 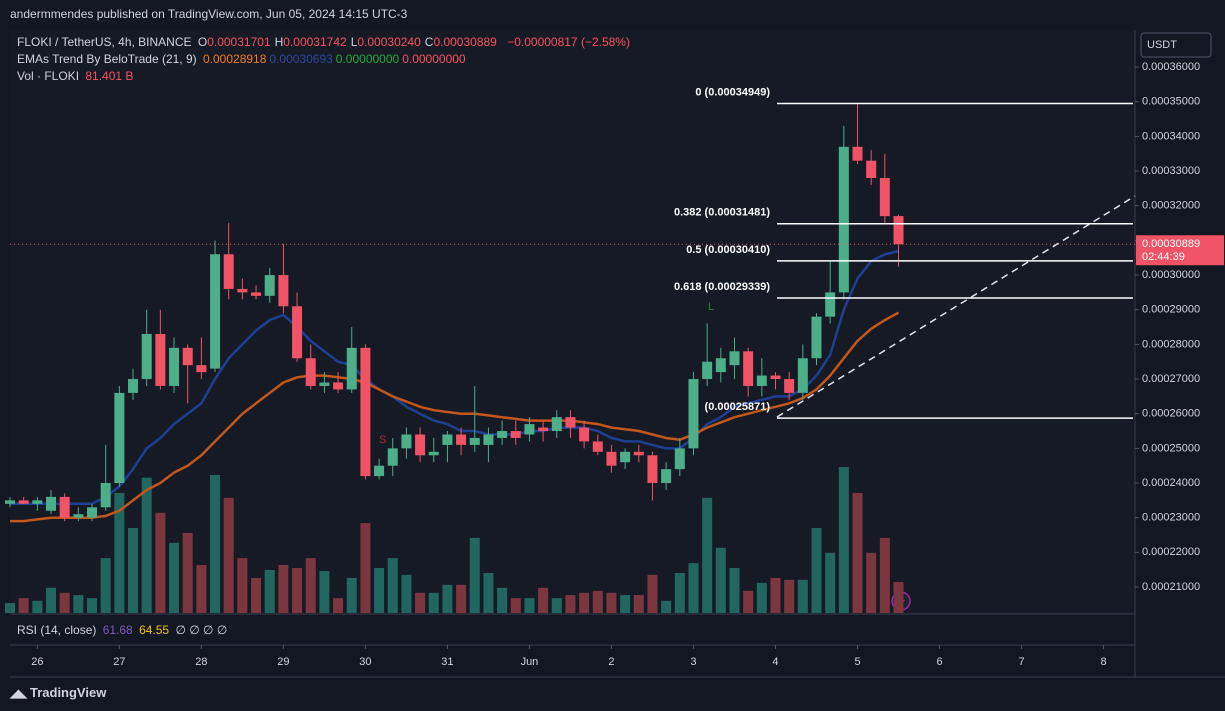 What do you see at coordinates (1171, 310) in the screenshot?
I see `y-tick-label: 0.00029000` at bounding box center [1171, 310].